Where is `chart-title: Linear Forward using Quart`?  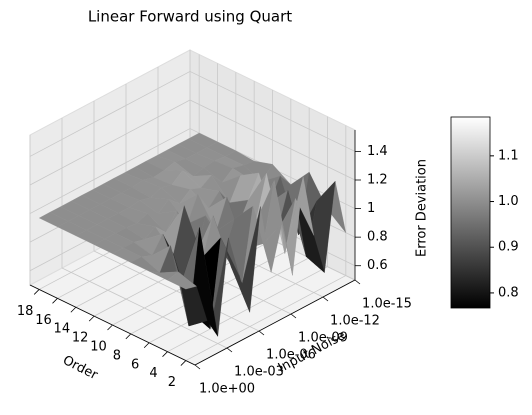 chart-title: Linear Forward using Quart is located at coordinates (190, 17).